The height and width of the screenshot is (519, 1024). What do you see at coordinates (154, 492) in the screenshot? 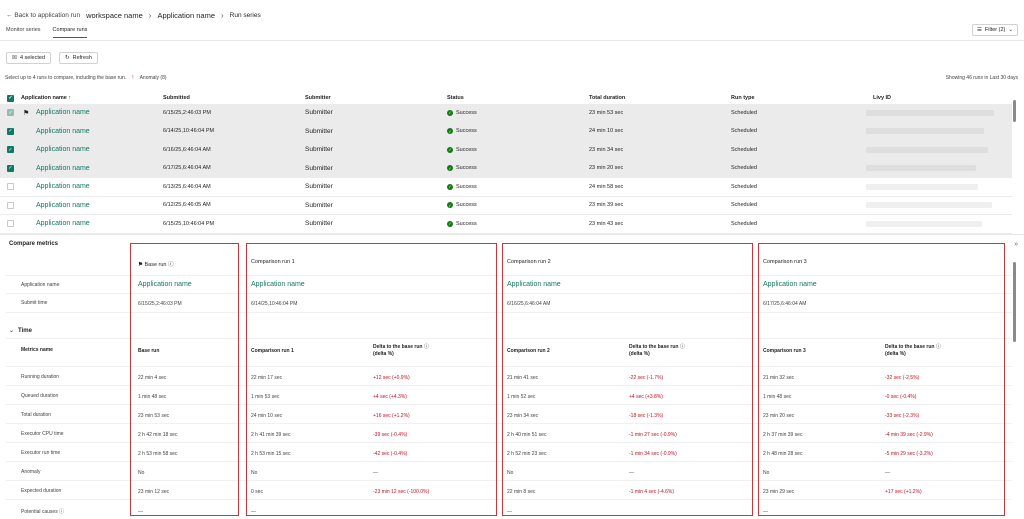
I see `base-metric-value: 23 min 12 sec` at bounding box center [154, 492].